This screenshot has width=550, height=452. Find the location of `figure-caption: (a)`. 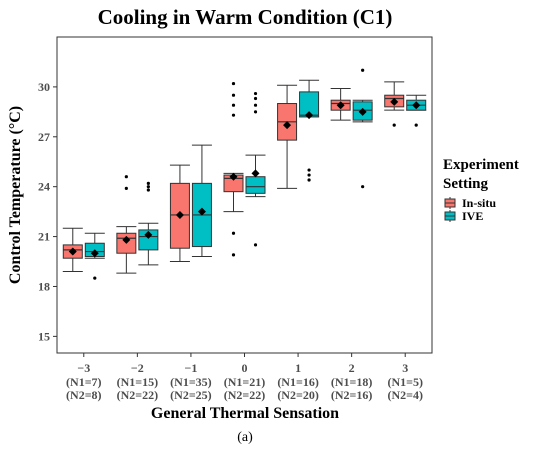

figure-caption: (a) is located at coordinates (245, 437).